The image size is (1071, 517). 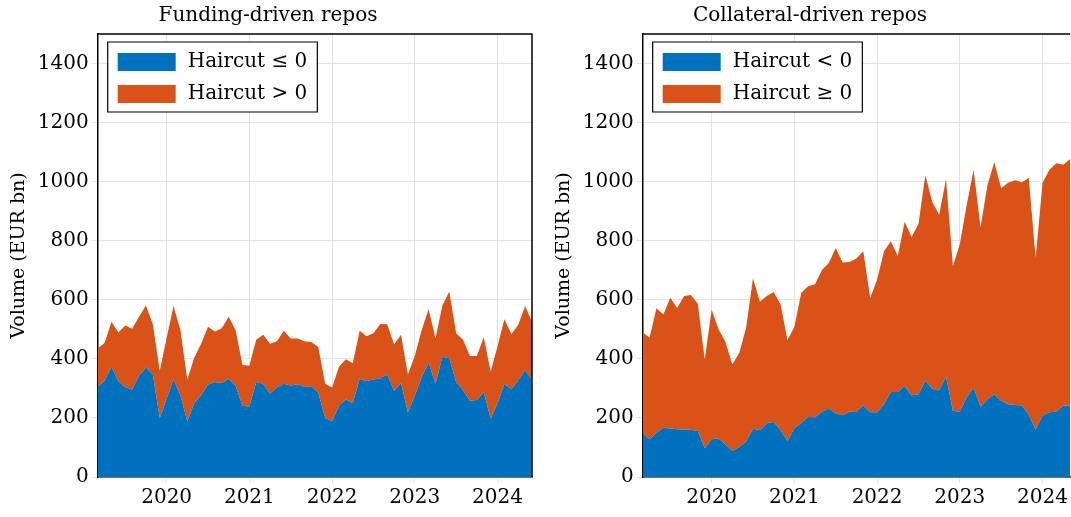 What do you see at coordinates (247, 60) in the screenshot?
I see `legend-label: Haircut ≤ 0` at bounding box center [247, 60].